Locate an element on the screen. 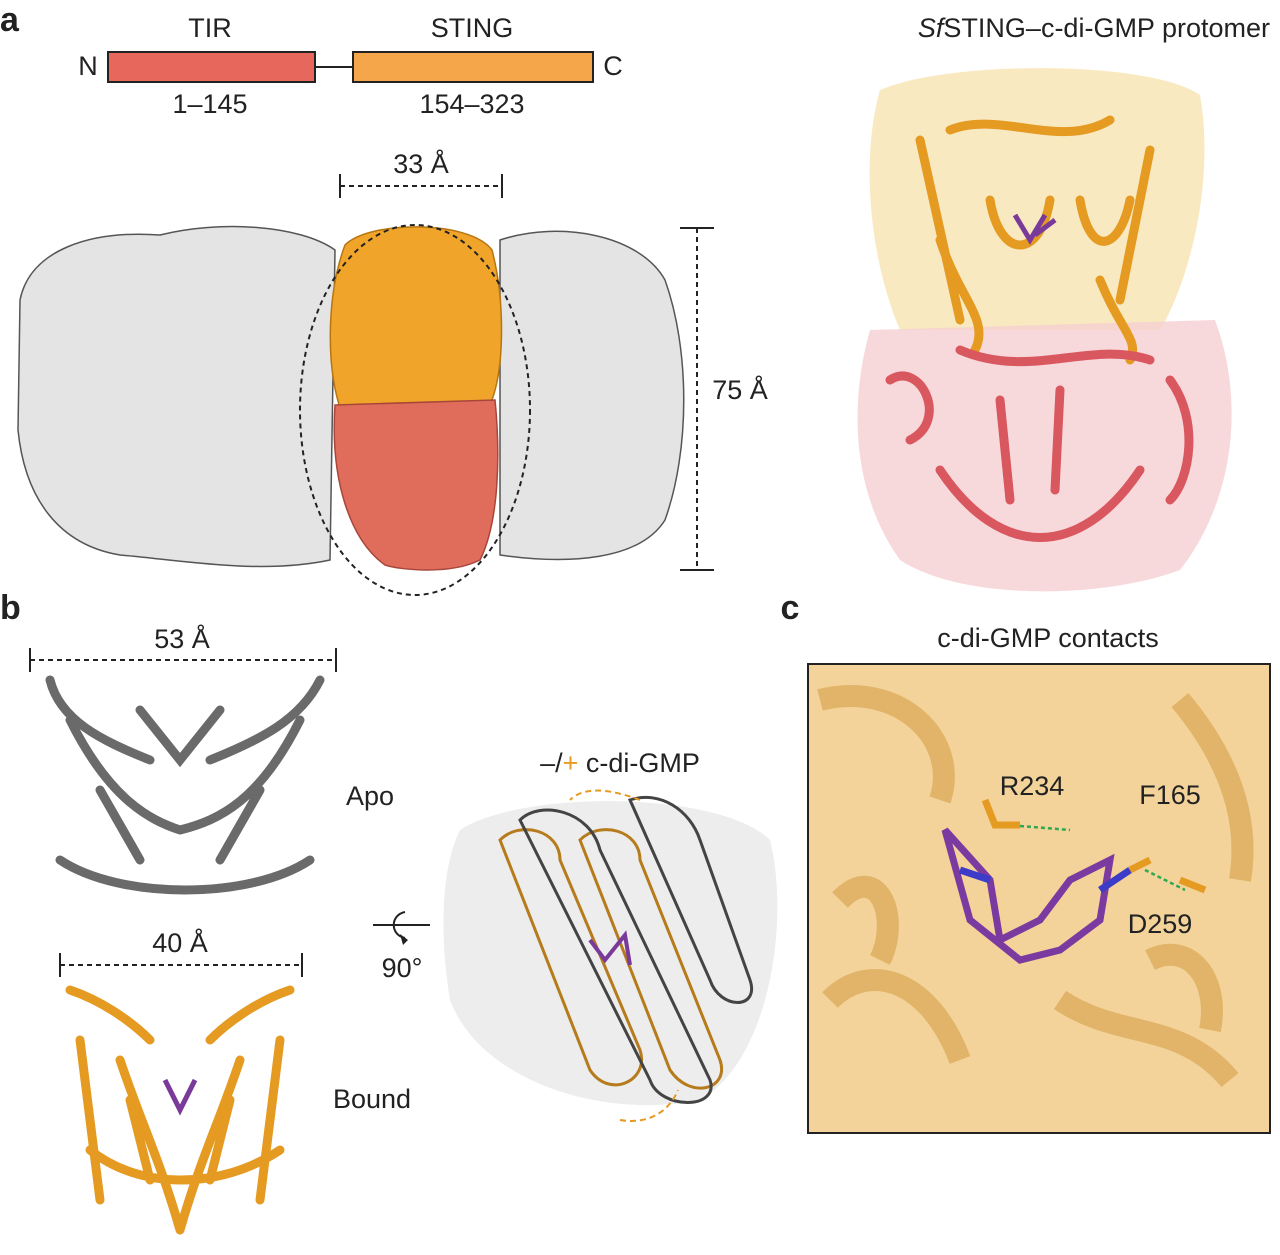 The height and width of the screenshot is (1255, 1280). rotation-icon is located at coordinates (401, 928).